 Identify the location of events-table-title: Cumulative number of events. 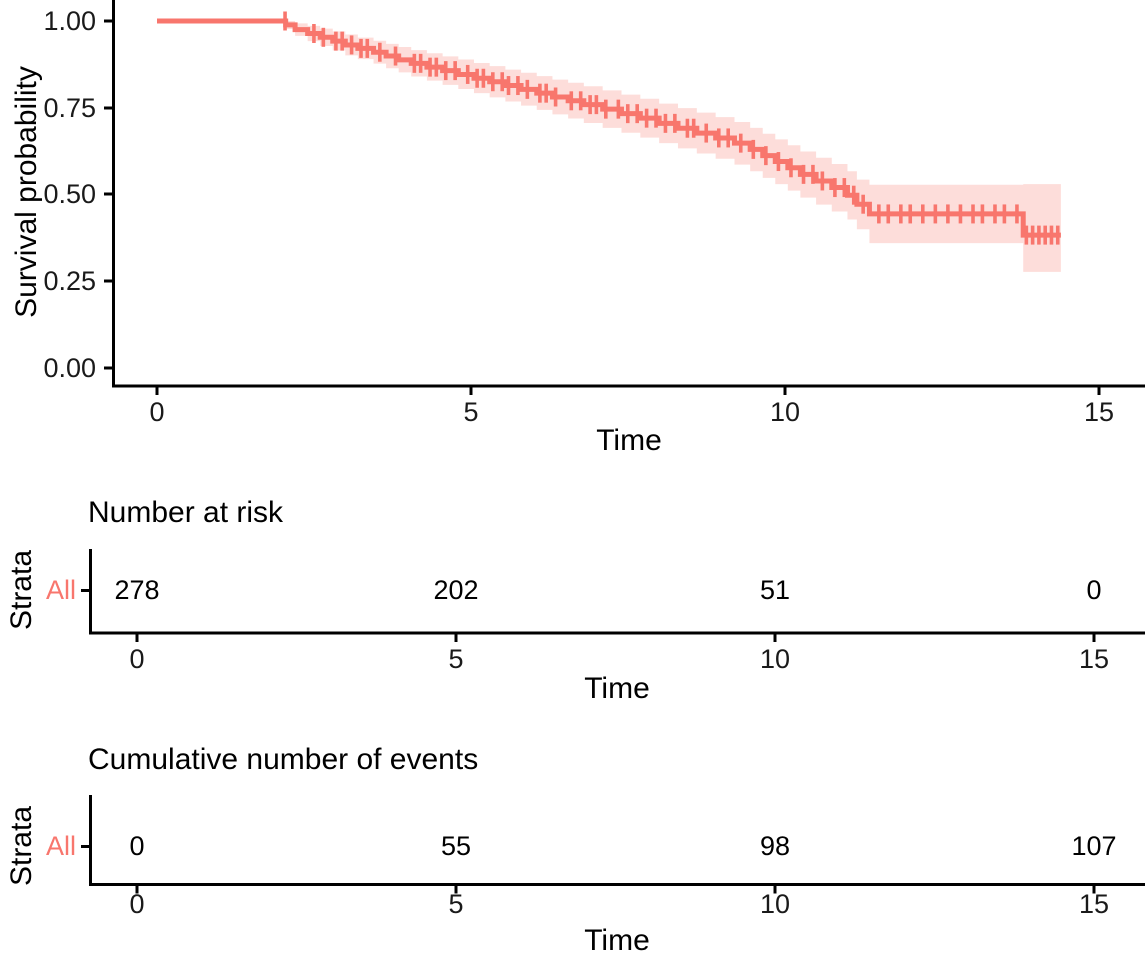
(283, 759).